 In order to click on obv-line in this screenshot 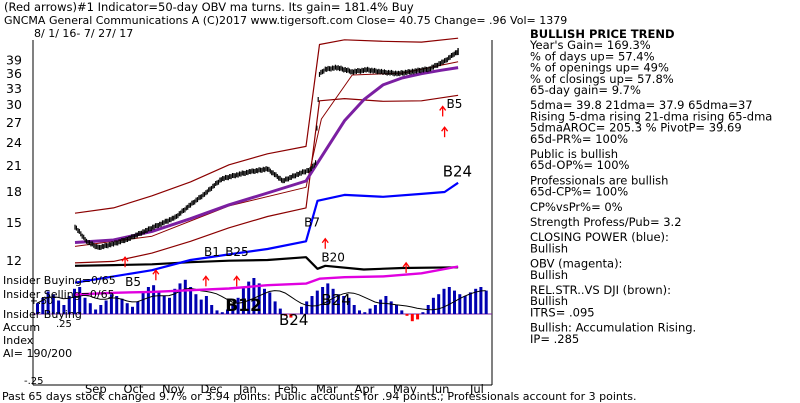, I will do `click(266, 280)`.